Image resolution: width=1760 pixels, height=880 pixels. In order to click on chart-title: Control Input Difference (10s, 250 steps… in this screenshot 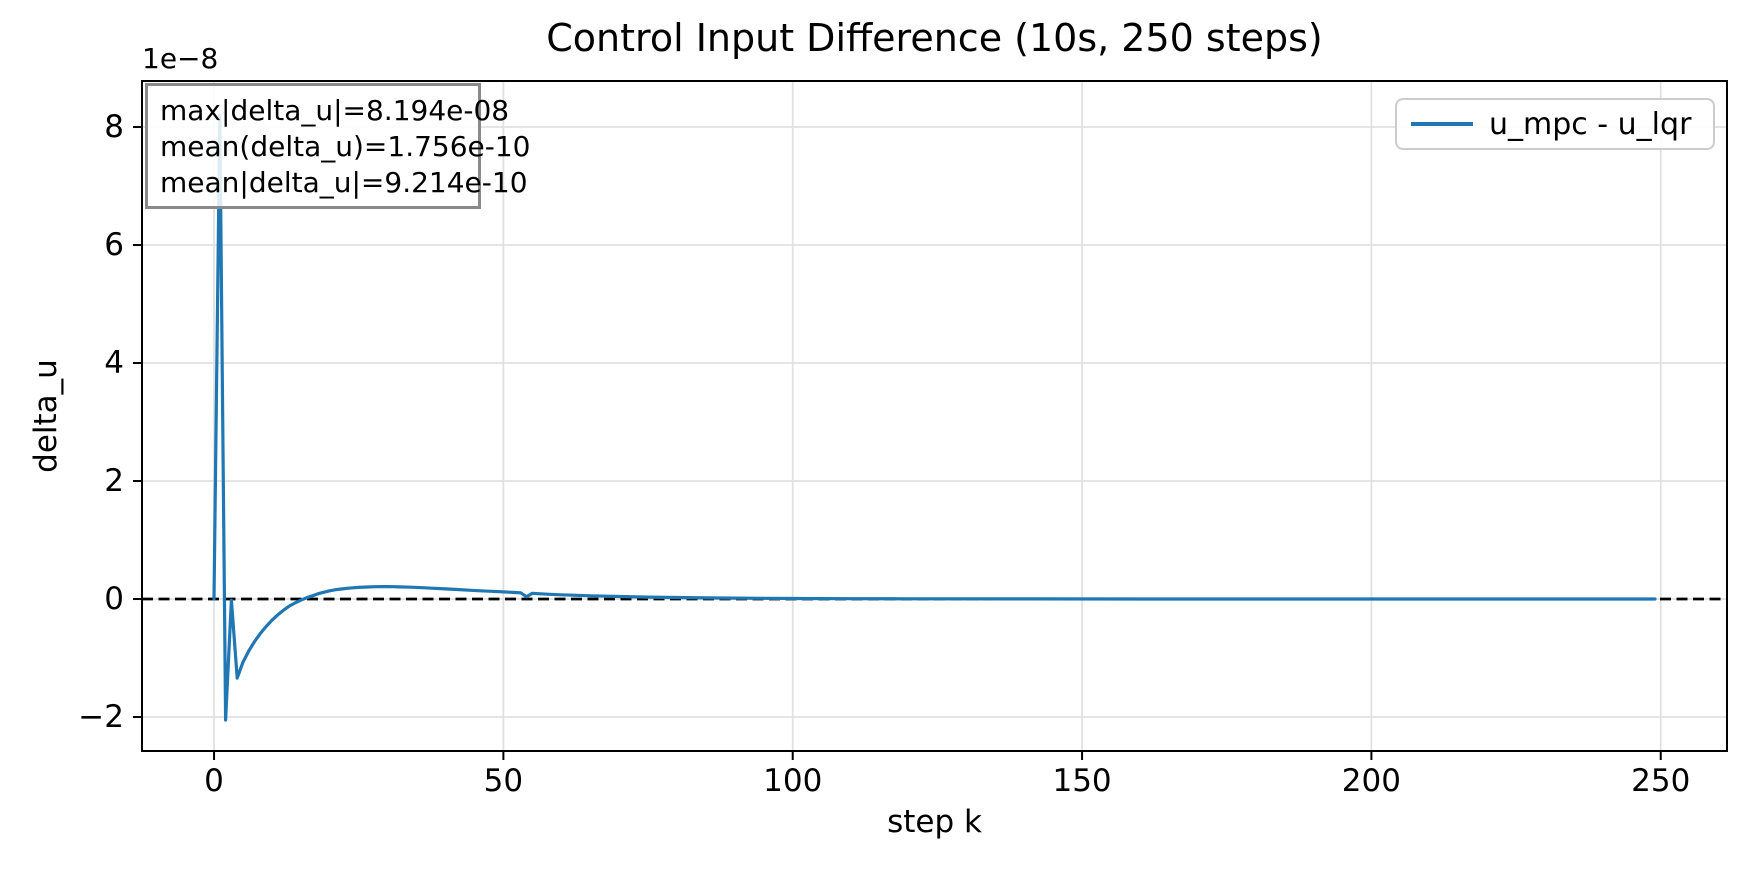, I will do `click(934, 38)`.